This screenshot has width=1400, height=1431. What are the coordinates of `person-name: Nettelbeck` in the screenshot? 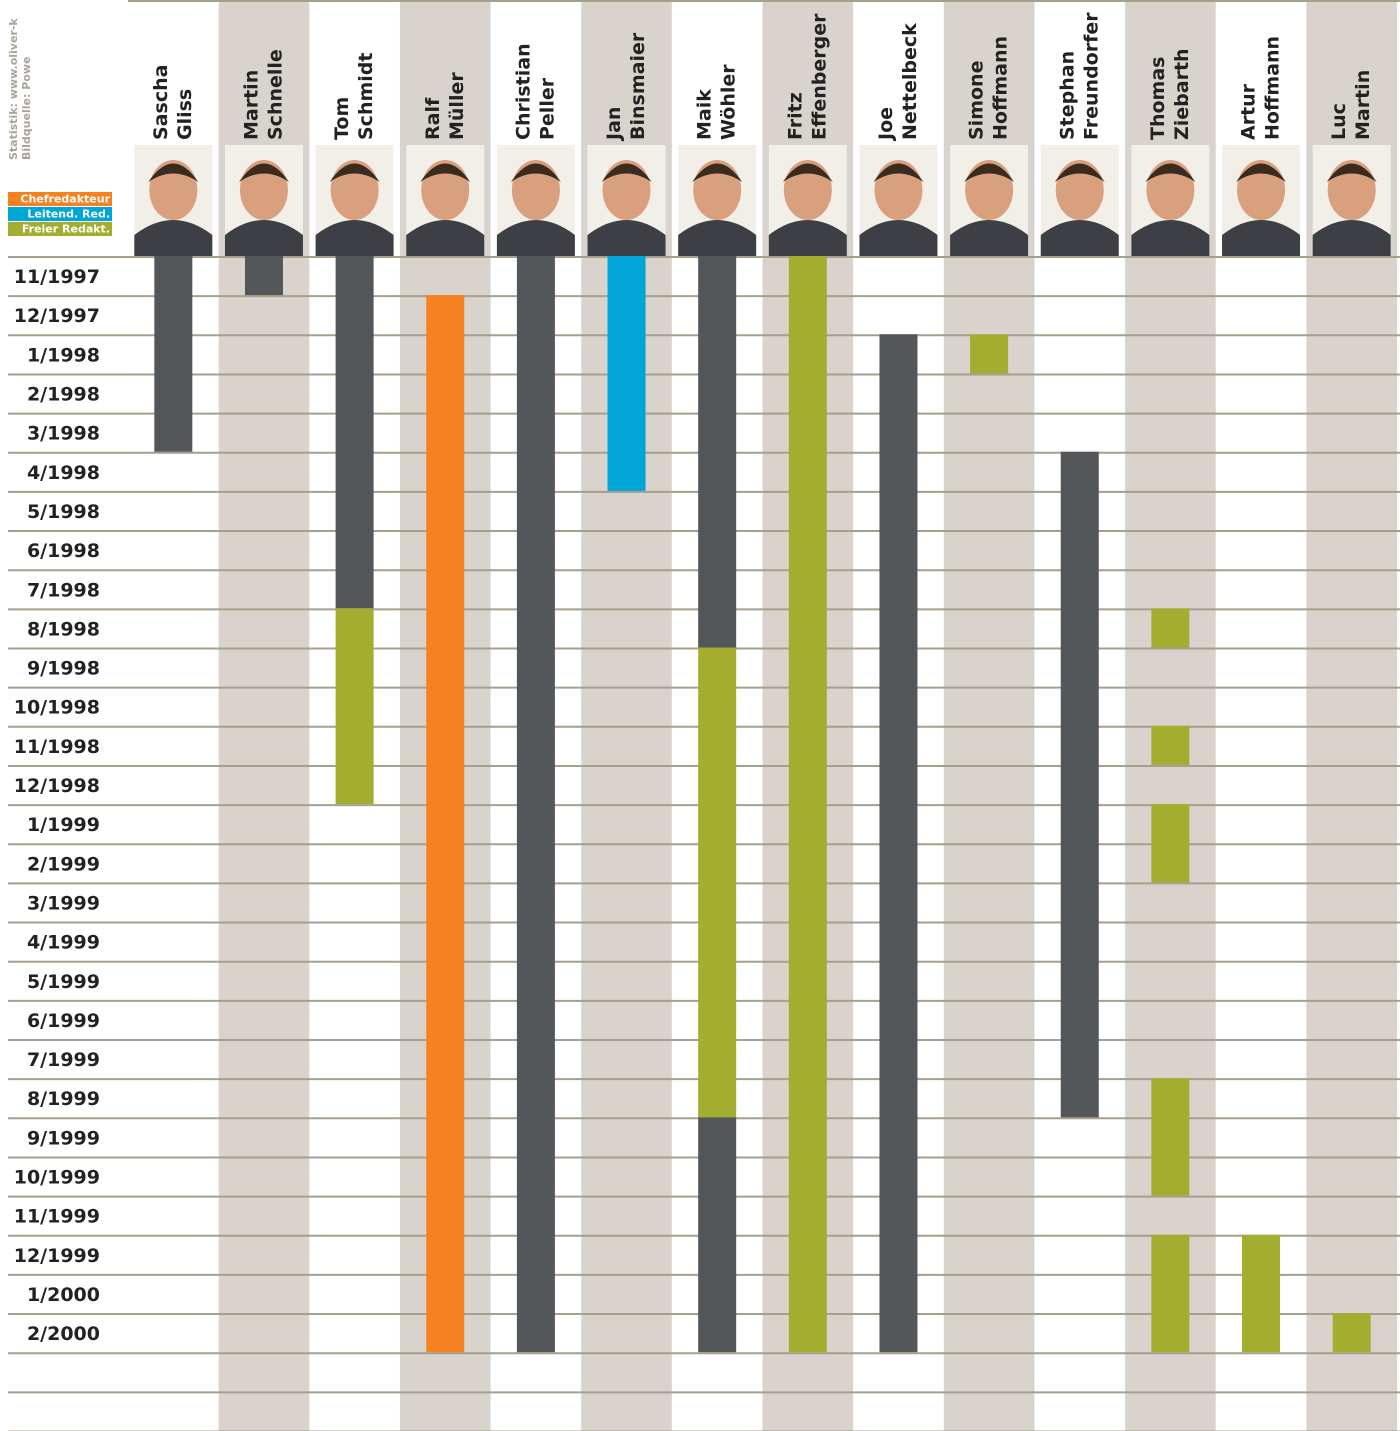 It's located at (910, 81).